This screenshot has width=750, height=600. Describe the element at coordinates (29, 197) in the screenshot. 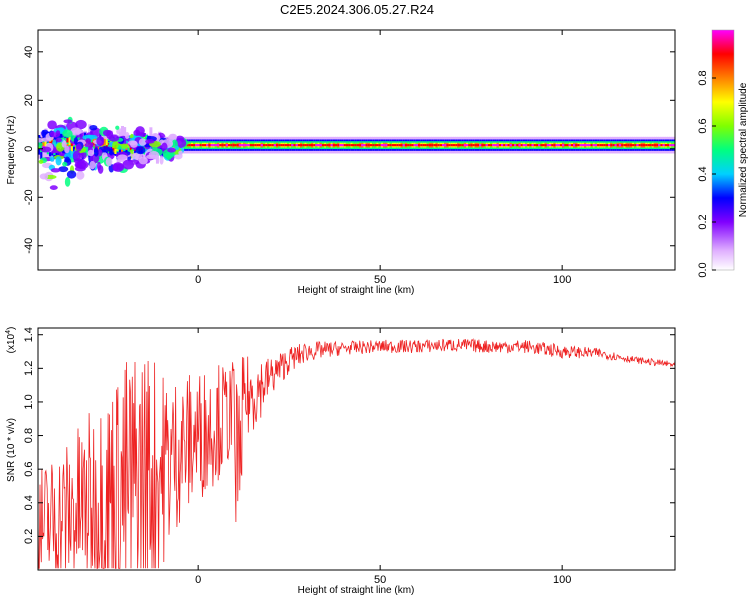

I see `y-tick-label: -20` at that location.